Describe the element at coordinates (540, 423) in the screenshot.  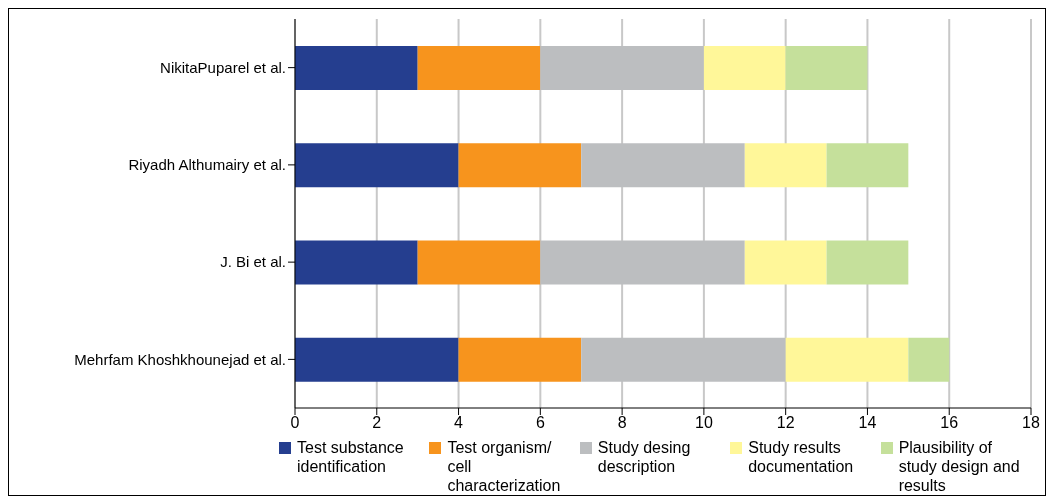
I see `x-tick-label: 6` at that location.